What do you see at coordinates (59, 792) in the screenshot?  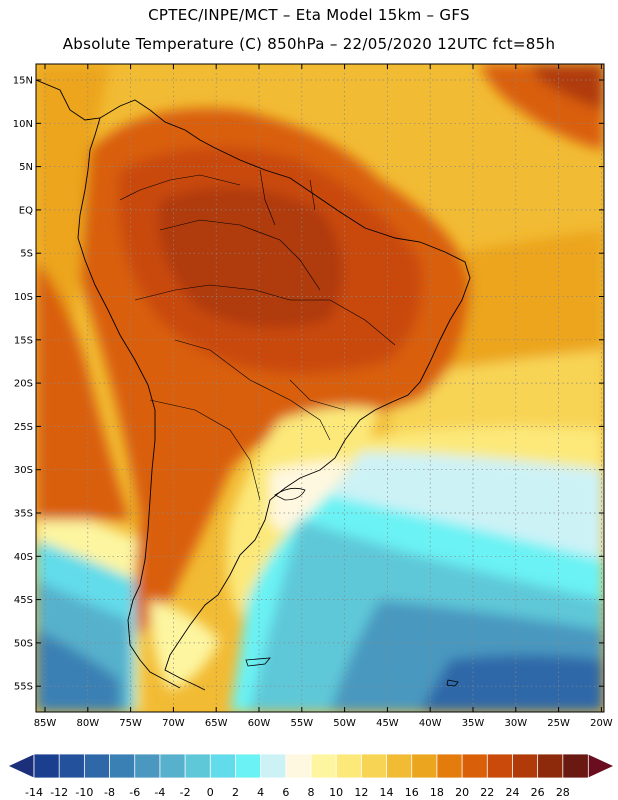 I see `colorbar-label: -12` at bounding box center [59, 792].